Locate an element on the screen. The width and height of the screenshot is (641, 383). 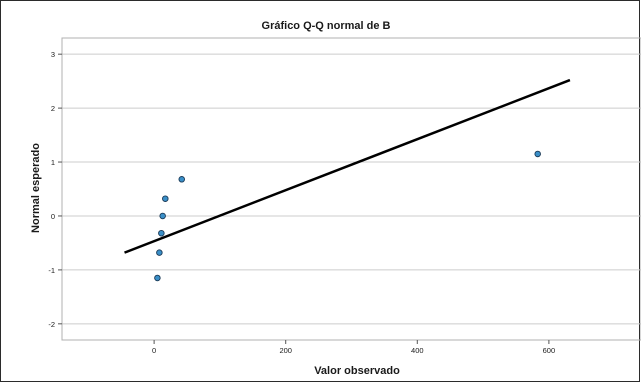
y-tick-label: 2 is located at coordinates (53, 108).